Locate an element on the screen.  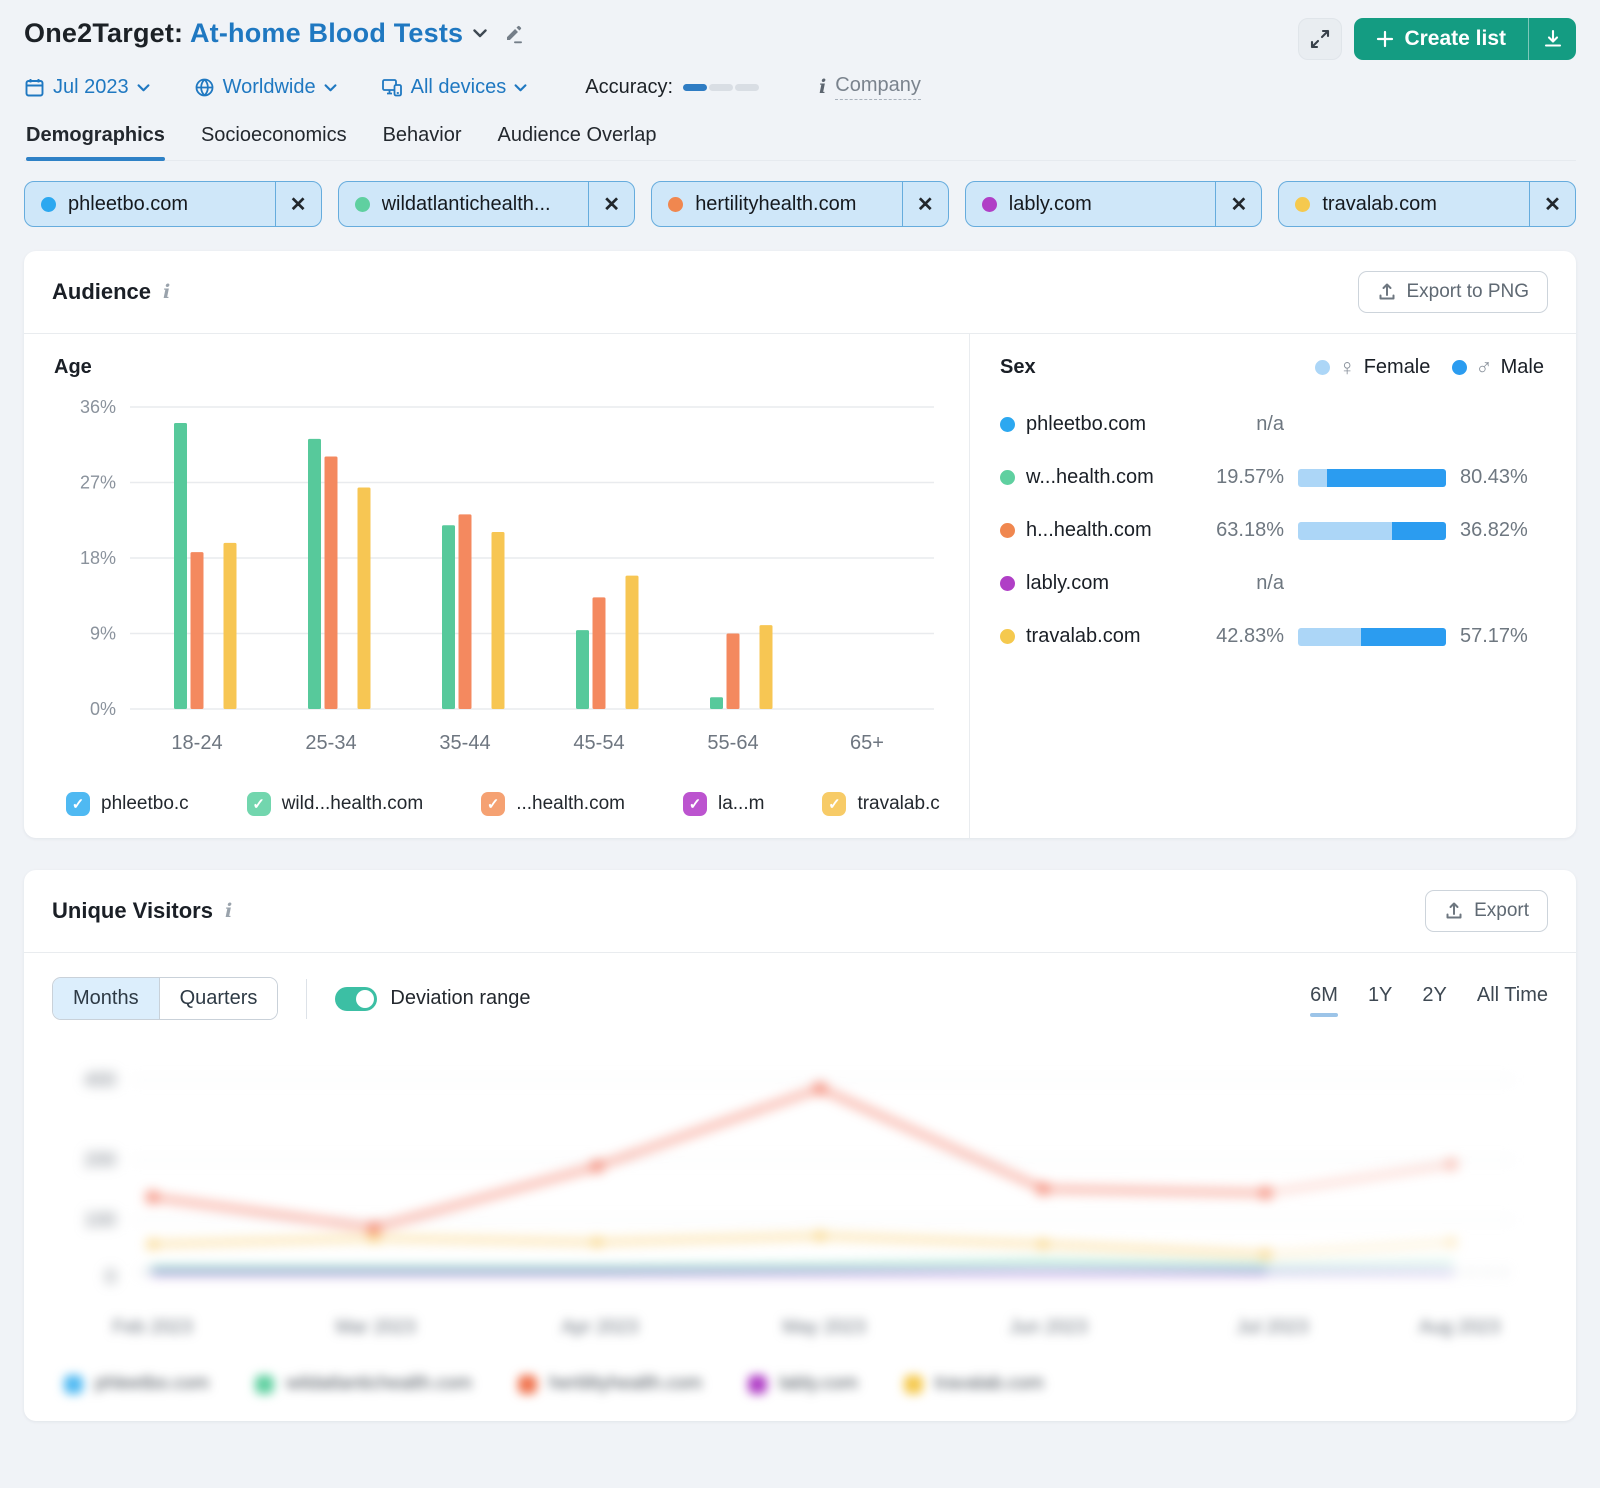
domain-chip: hertilityhealth.com ✕ is located at coordinates (800, 204).